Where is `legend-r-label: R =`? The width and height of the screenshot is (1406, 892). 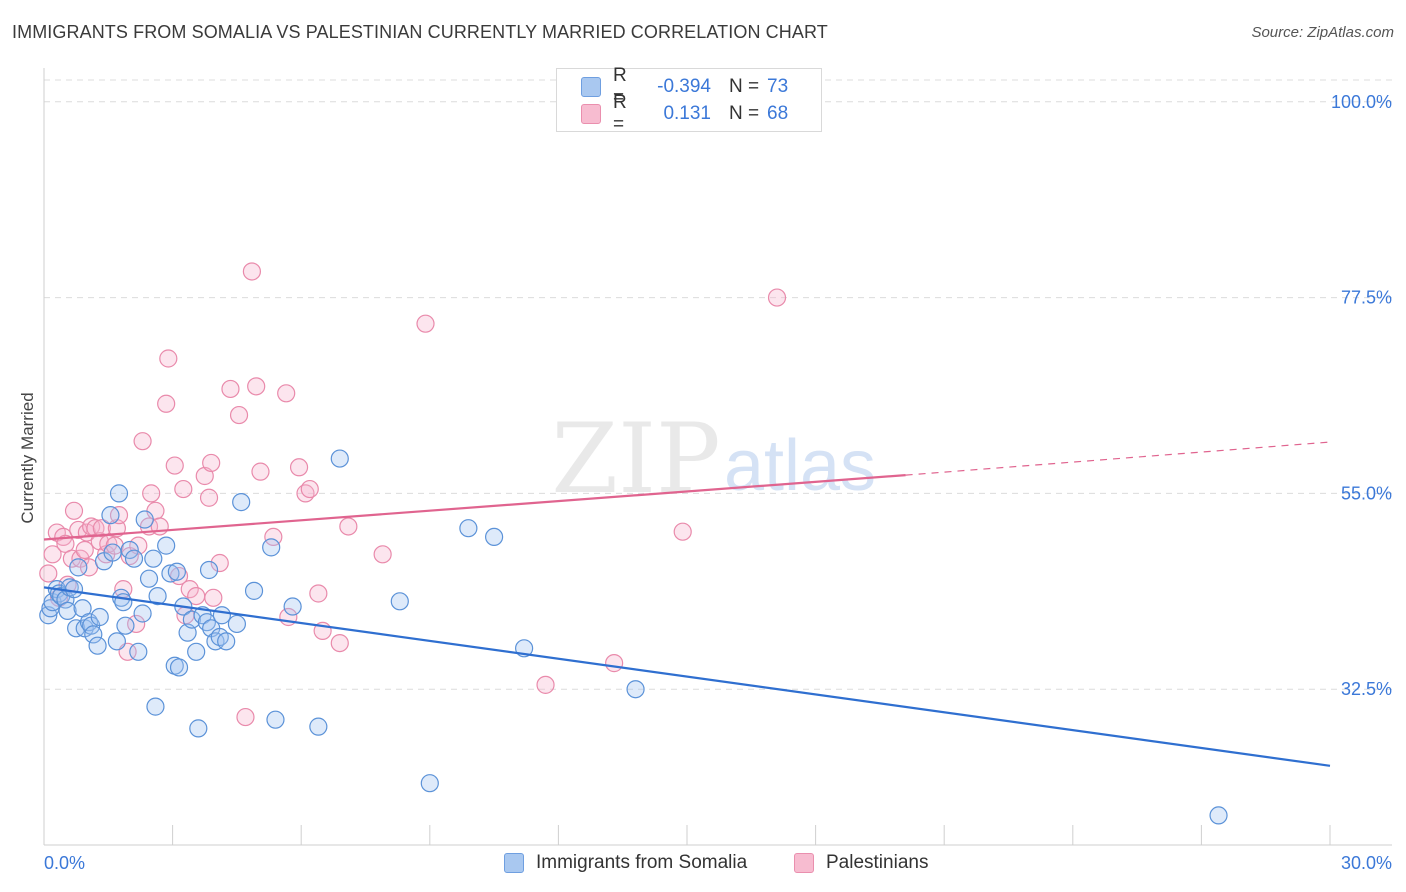
legend-r-label: R = is located at coordinates (620, 86).